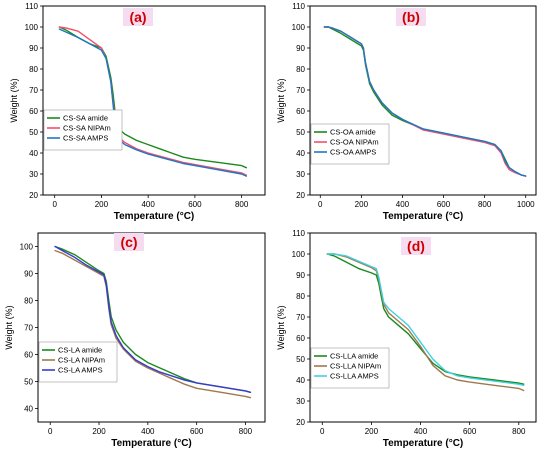  What do you see at coordinates (355, 366) in the screenshot?
I see `legend-entry: CS-LLA NIPAm` at bounding box center [355, 366].